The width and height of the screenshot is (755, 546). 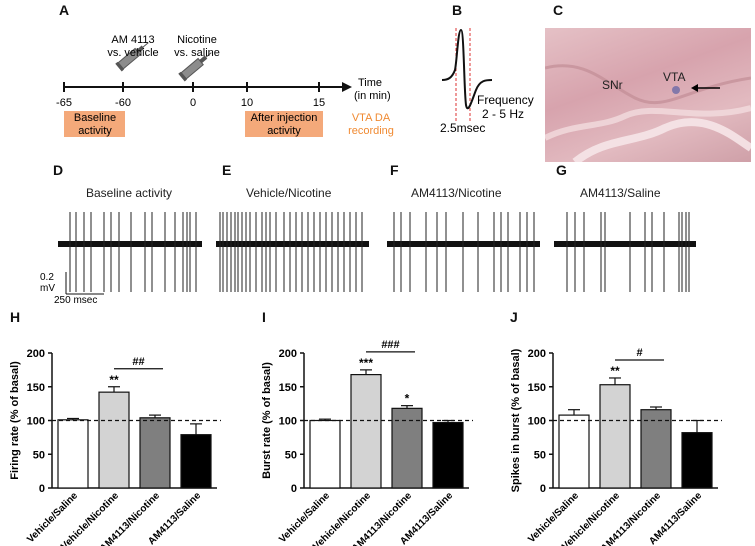 I want to click on injection2-label: Nicotine vs. saline, so click(x=197, y=46).